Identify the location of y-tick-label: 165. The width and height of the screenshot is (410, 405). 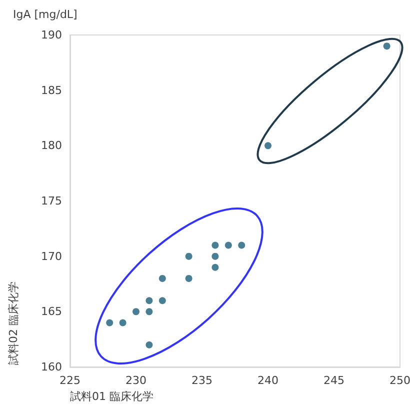
(51, 311).